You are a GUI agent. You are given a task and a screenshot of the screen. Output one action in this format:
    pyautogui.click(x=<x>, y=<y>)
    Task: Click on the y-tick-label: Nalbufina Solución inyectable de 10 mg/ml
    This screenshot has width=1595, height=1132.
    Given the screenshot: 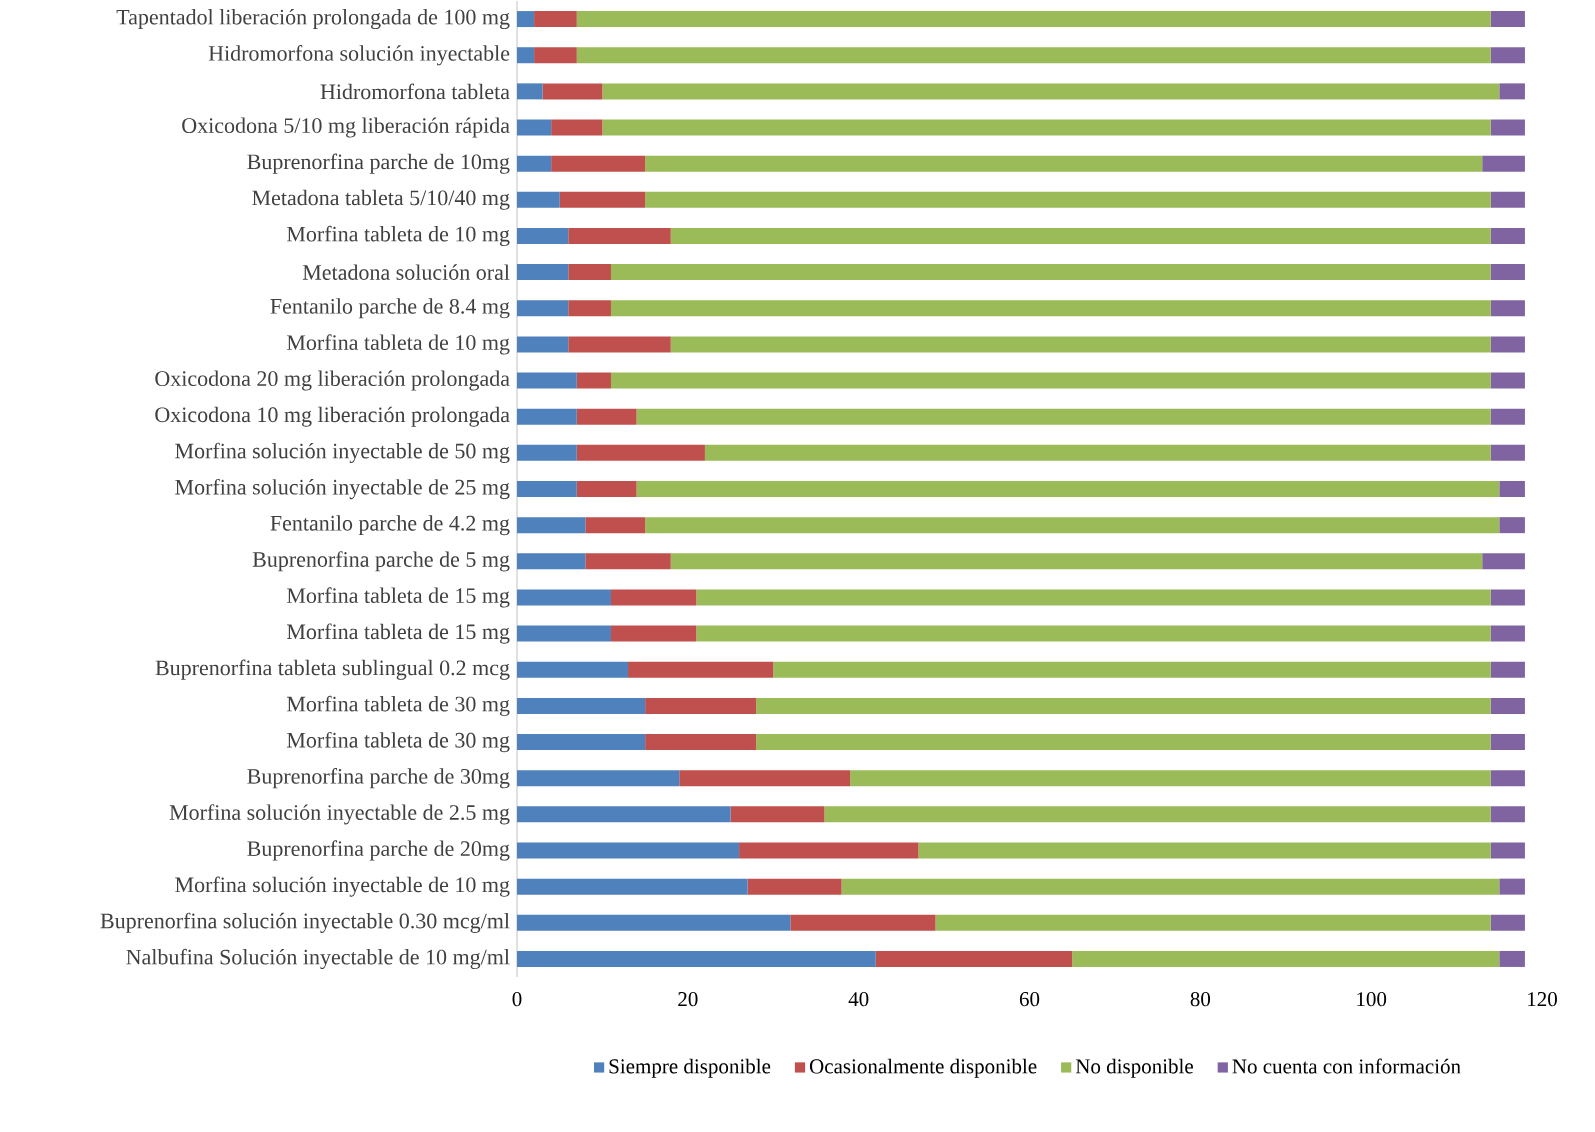 What is the action you would take?
    pyautogui.click(x=318, y=959)
    